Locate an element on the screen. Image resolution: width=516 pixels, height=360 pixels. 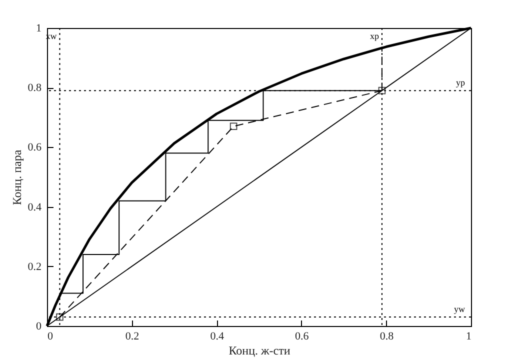
x-tick-label: 0.6 is located at coordinates (302, 336).